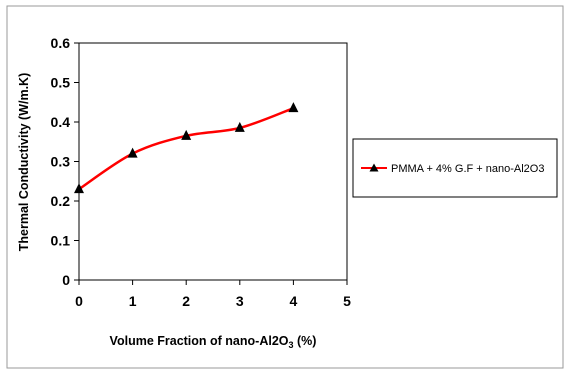 This screenshot has height=374, width=569. Describe the element at coordinates (61, 241) in the screenshot. I see `y-tick-label: 0.1` at that location.